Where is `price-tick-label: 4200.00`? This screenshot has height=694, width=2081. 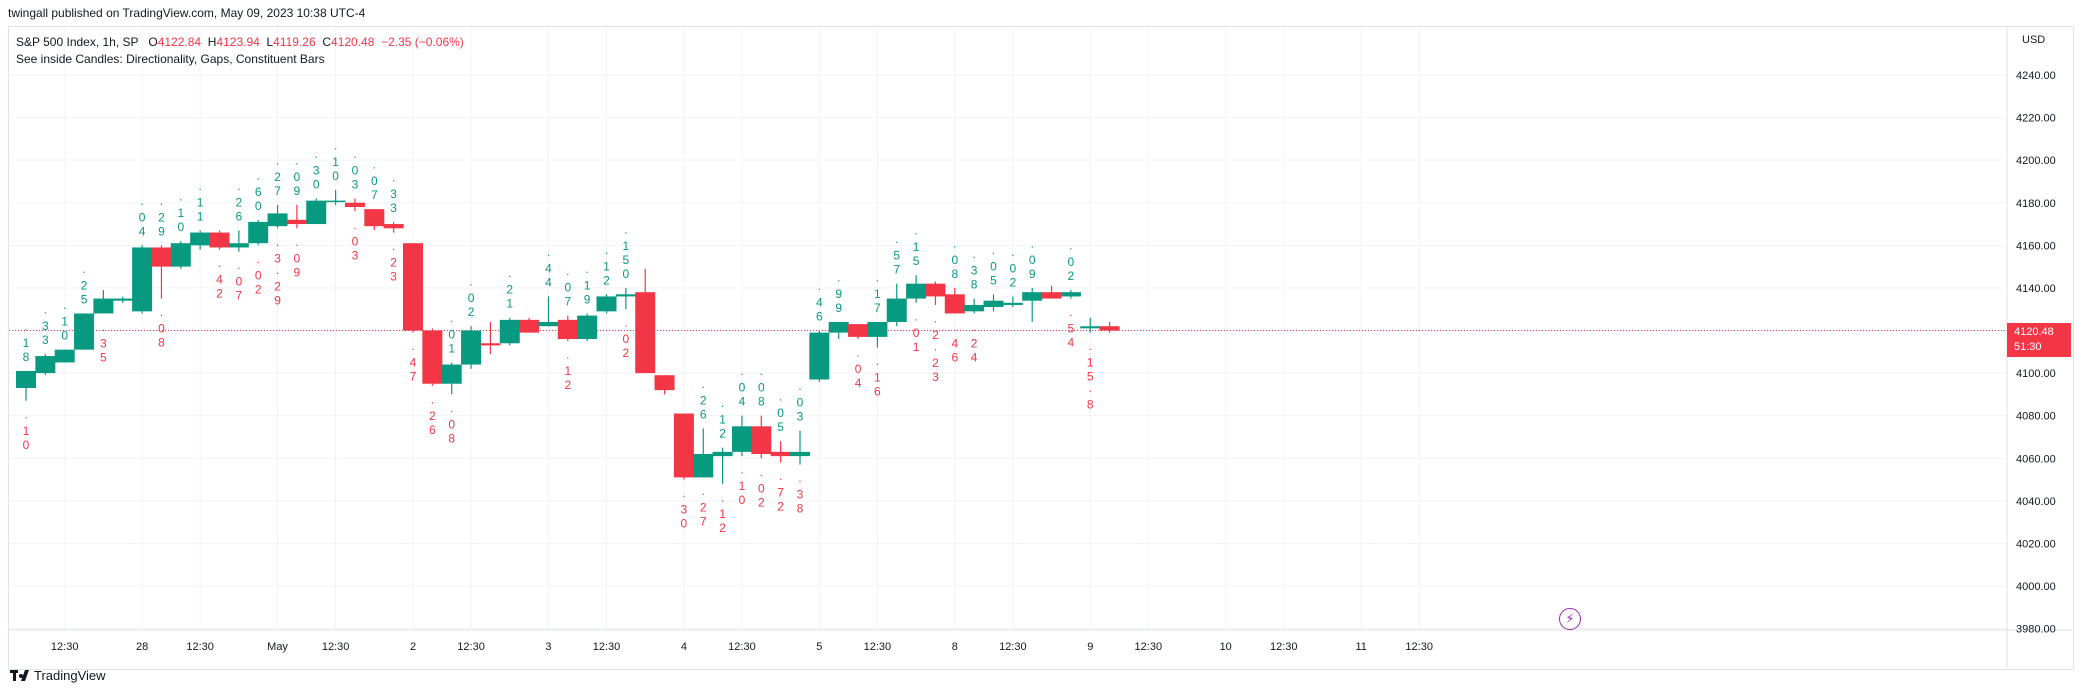
price-tick-label: 4200.00 is located at coordinates (2036, 161).